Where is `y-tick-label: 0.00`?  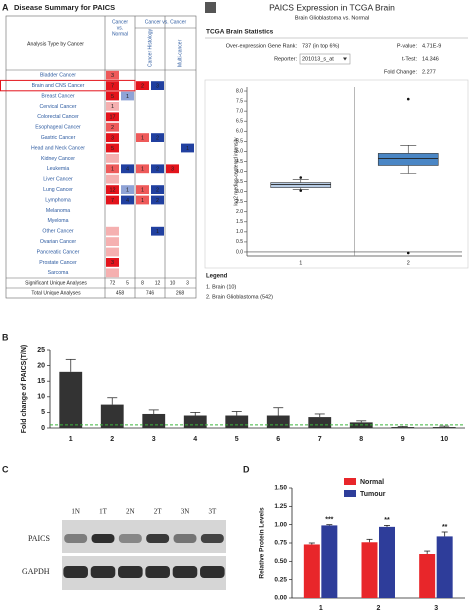
y-tick-label: 0.00 is located at coordinates (280, 598).